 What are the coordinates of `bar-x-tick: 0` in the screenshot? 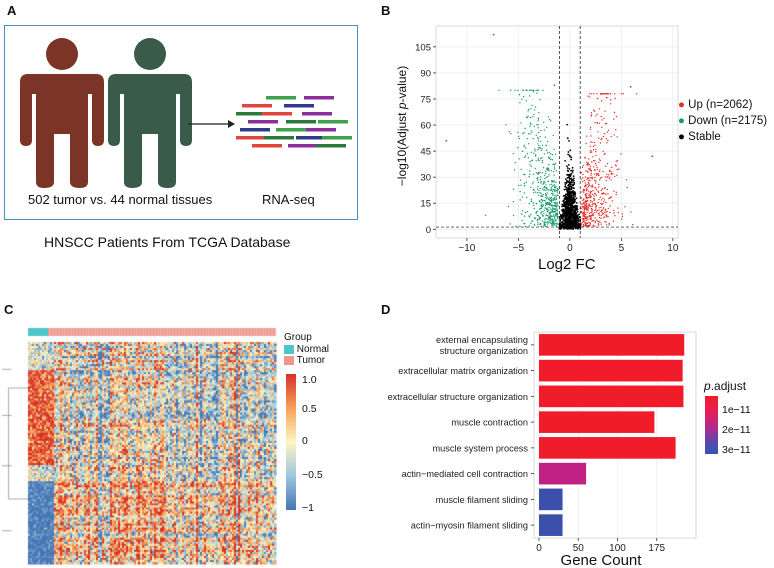 It's located at (539, 548).